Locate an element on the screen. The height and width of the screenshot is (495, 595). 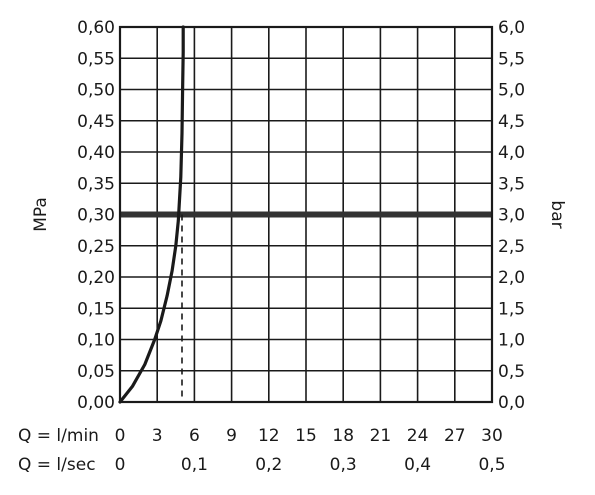
x-primary-tick-label: 12 is located at coordinates (269, 436).